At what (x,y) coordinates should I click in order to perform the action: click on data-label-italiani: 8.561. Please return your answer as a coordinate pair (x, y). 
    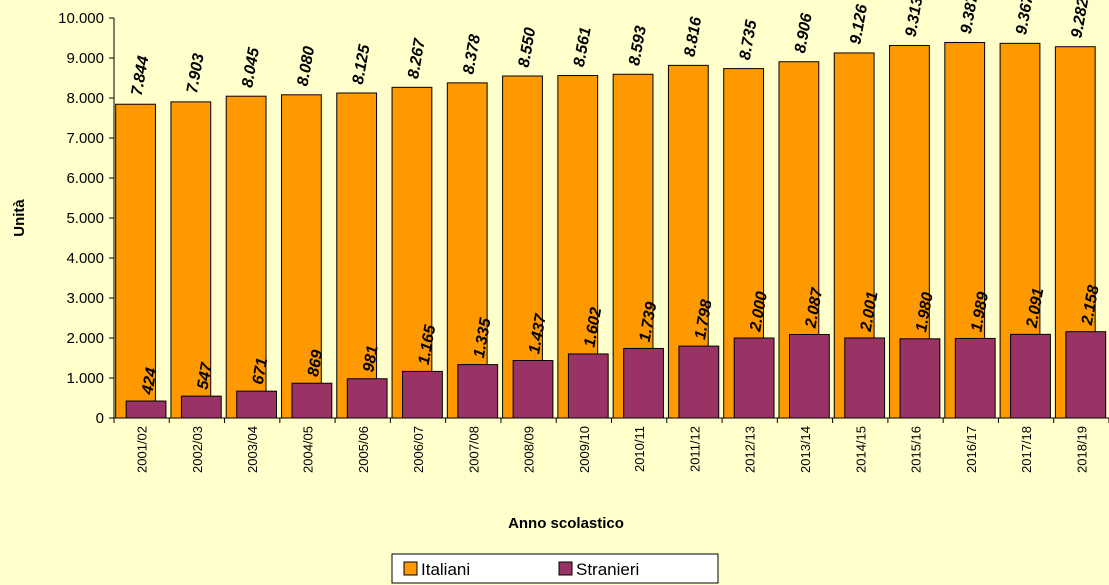
    Looking at the image, I should click on (583, 47).